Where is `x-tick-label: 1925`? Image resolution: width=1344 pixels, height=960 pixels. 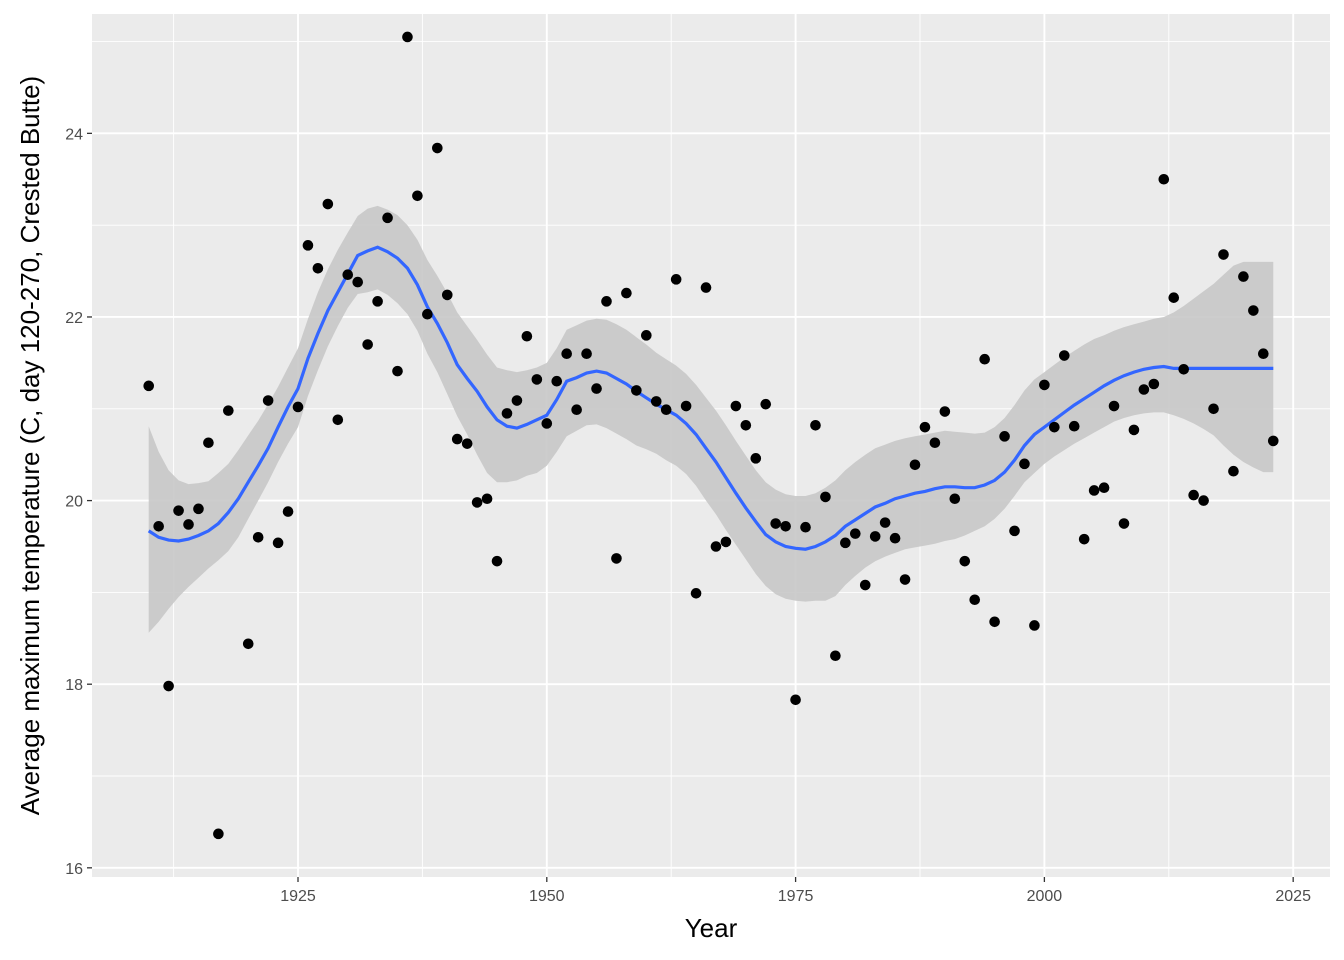
x-tick-label: 1925 is located at coordinates (298, 896).